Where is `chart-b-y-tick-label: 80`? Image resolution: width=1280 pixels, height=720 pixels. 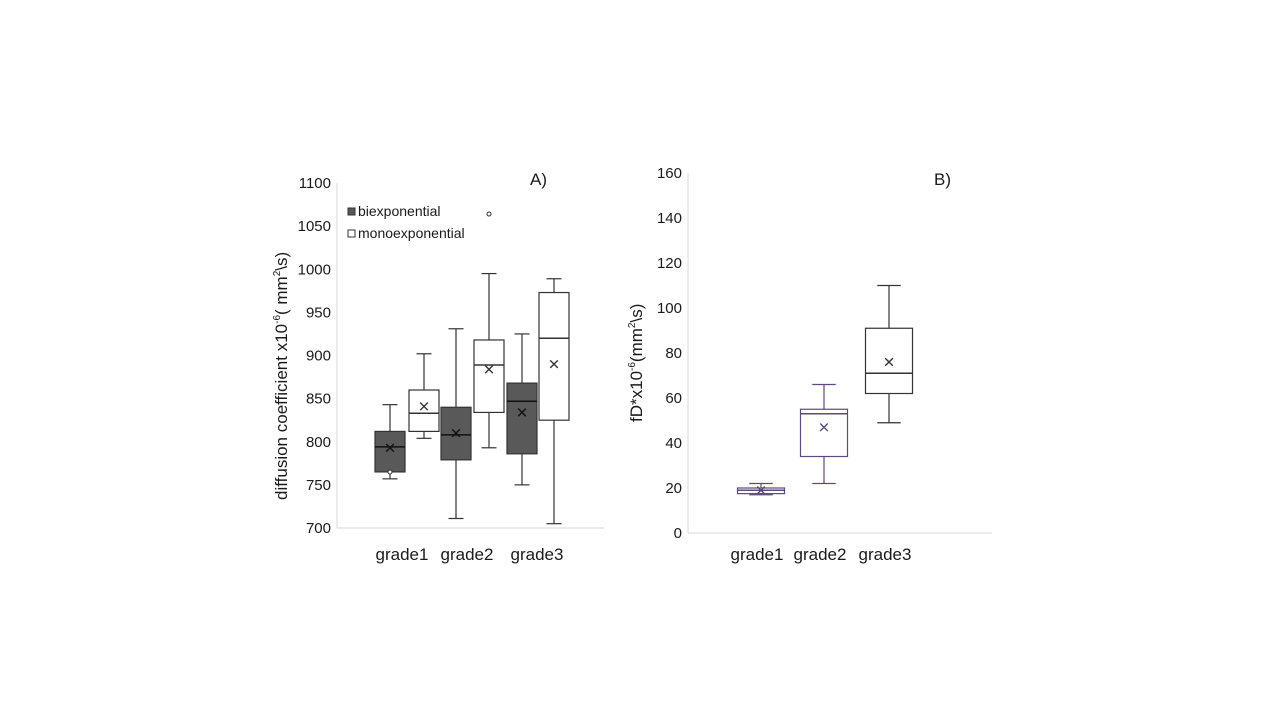
chart-b-y-tick-label: 80 is located at coordinates (673, 353).